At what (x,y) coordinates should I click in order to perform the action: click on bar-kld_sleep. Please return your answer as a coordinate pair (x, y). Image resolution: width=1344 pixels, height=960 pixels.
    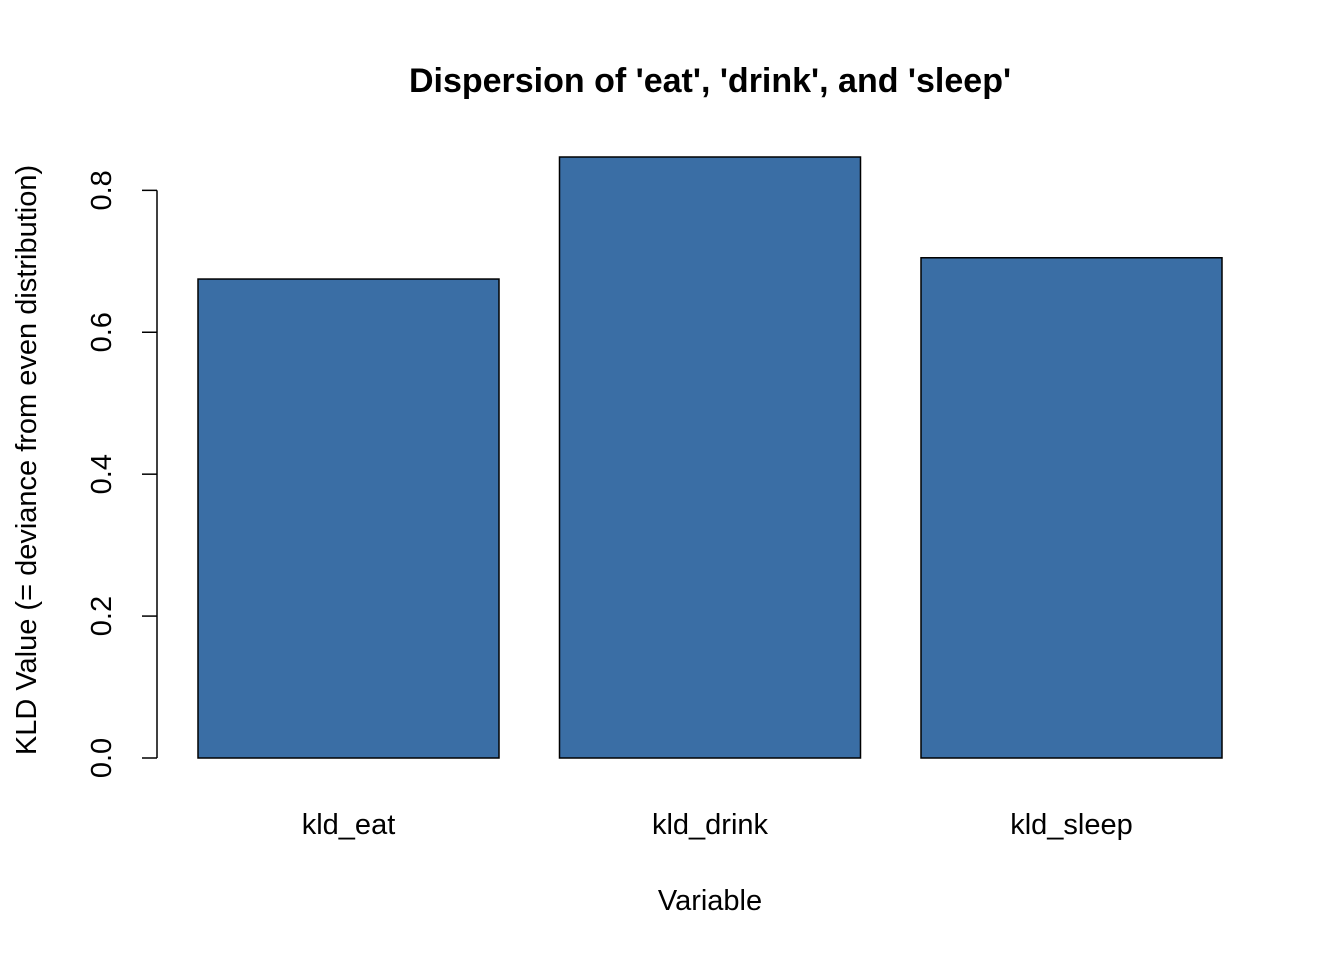
    Looking at the image, I should click on (1071, 508).